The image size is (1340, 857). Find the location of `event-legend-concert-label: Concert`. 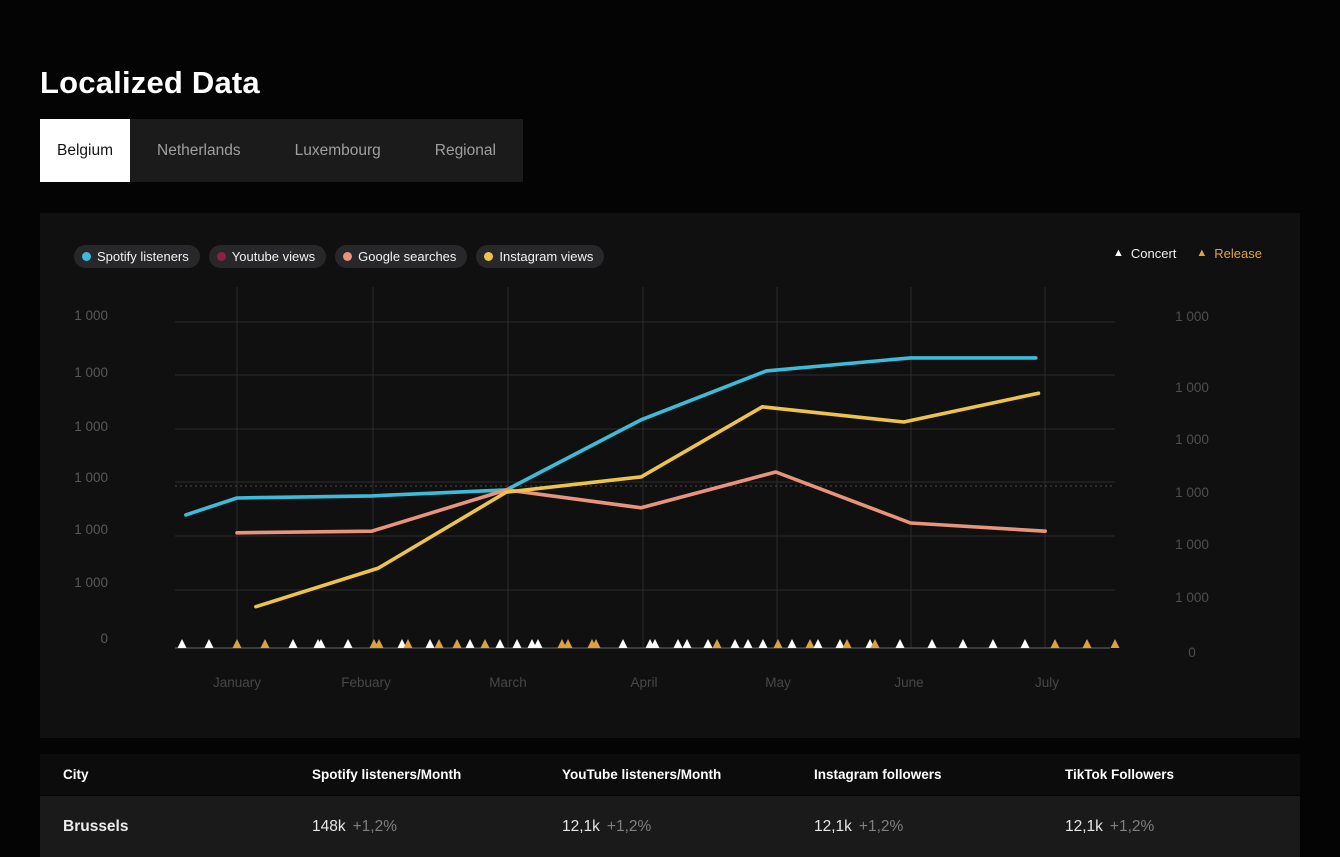

event-legend-concert-label: Concert is located at coordinates (1153, 253).